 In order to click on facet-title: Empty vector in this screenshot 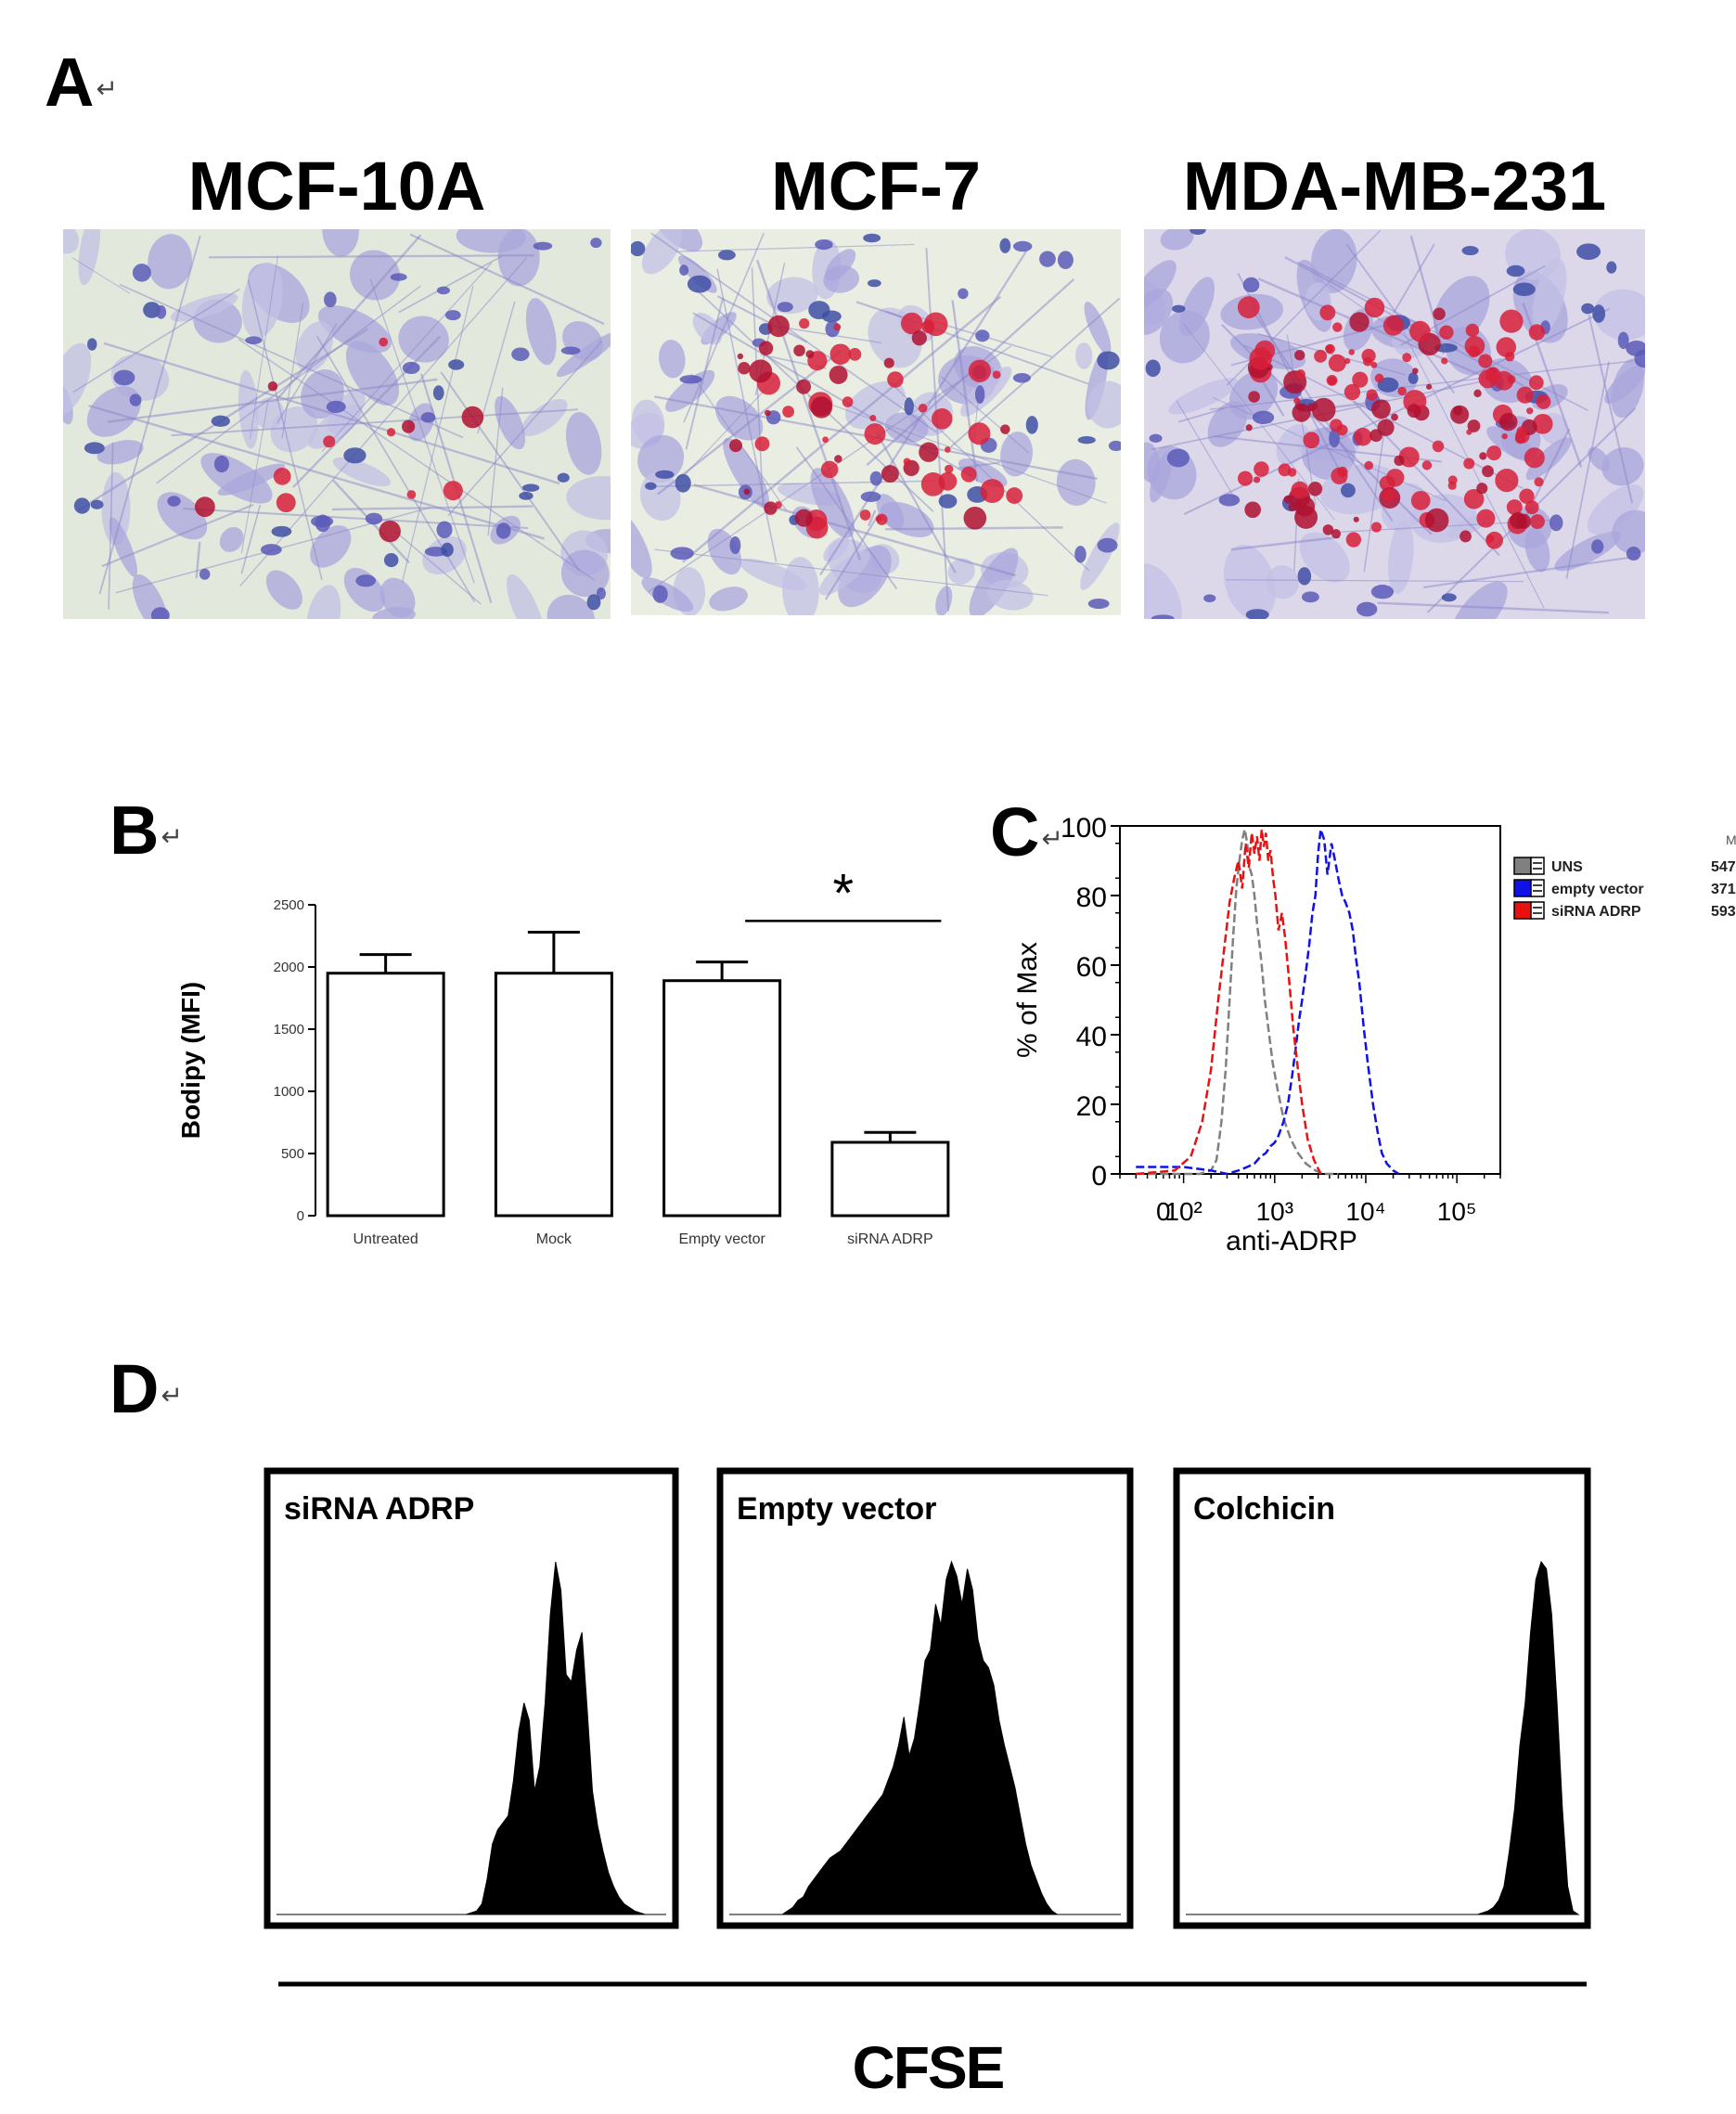, I will do `click(836, 1509)`.